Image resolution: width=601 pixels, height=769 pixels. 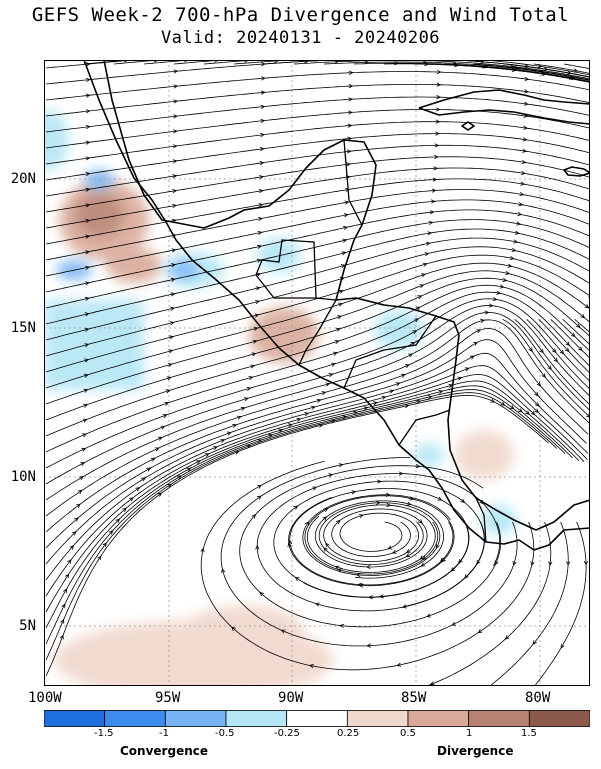 I want to click on colorbar-tick: -0.25, so click(x=287, y=733).